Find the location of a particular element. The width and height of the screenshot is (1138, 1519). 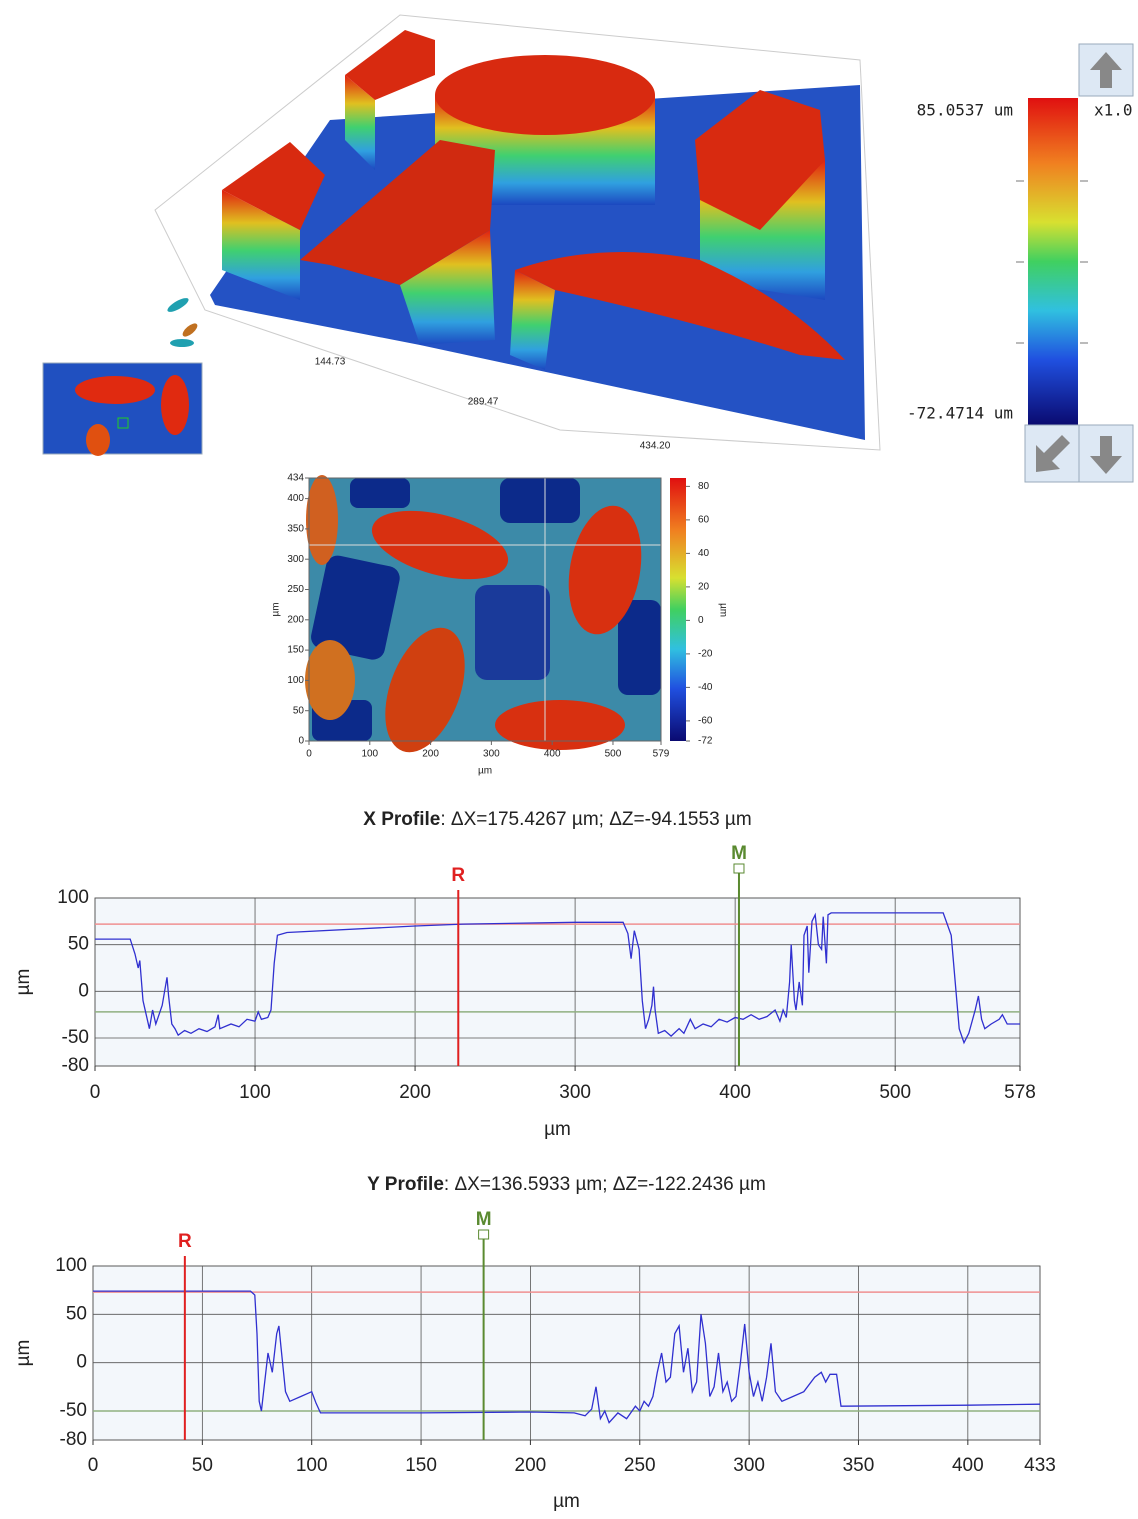

height-map-image is located at coordinates (483, 614).